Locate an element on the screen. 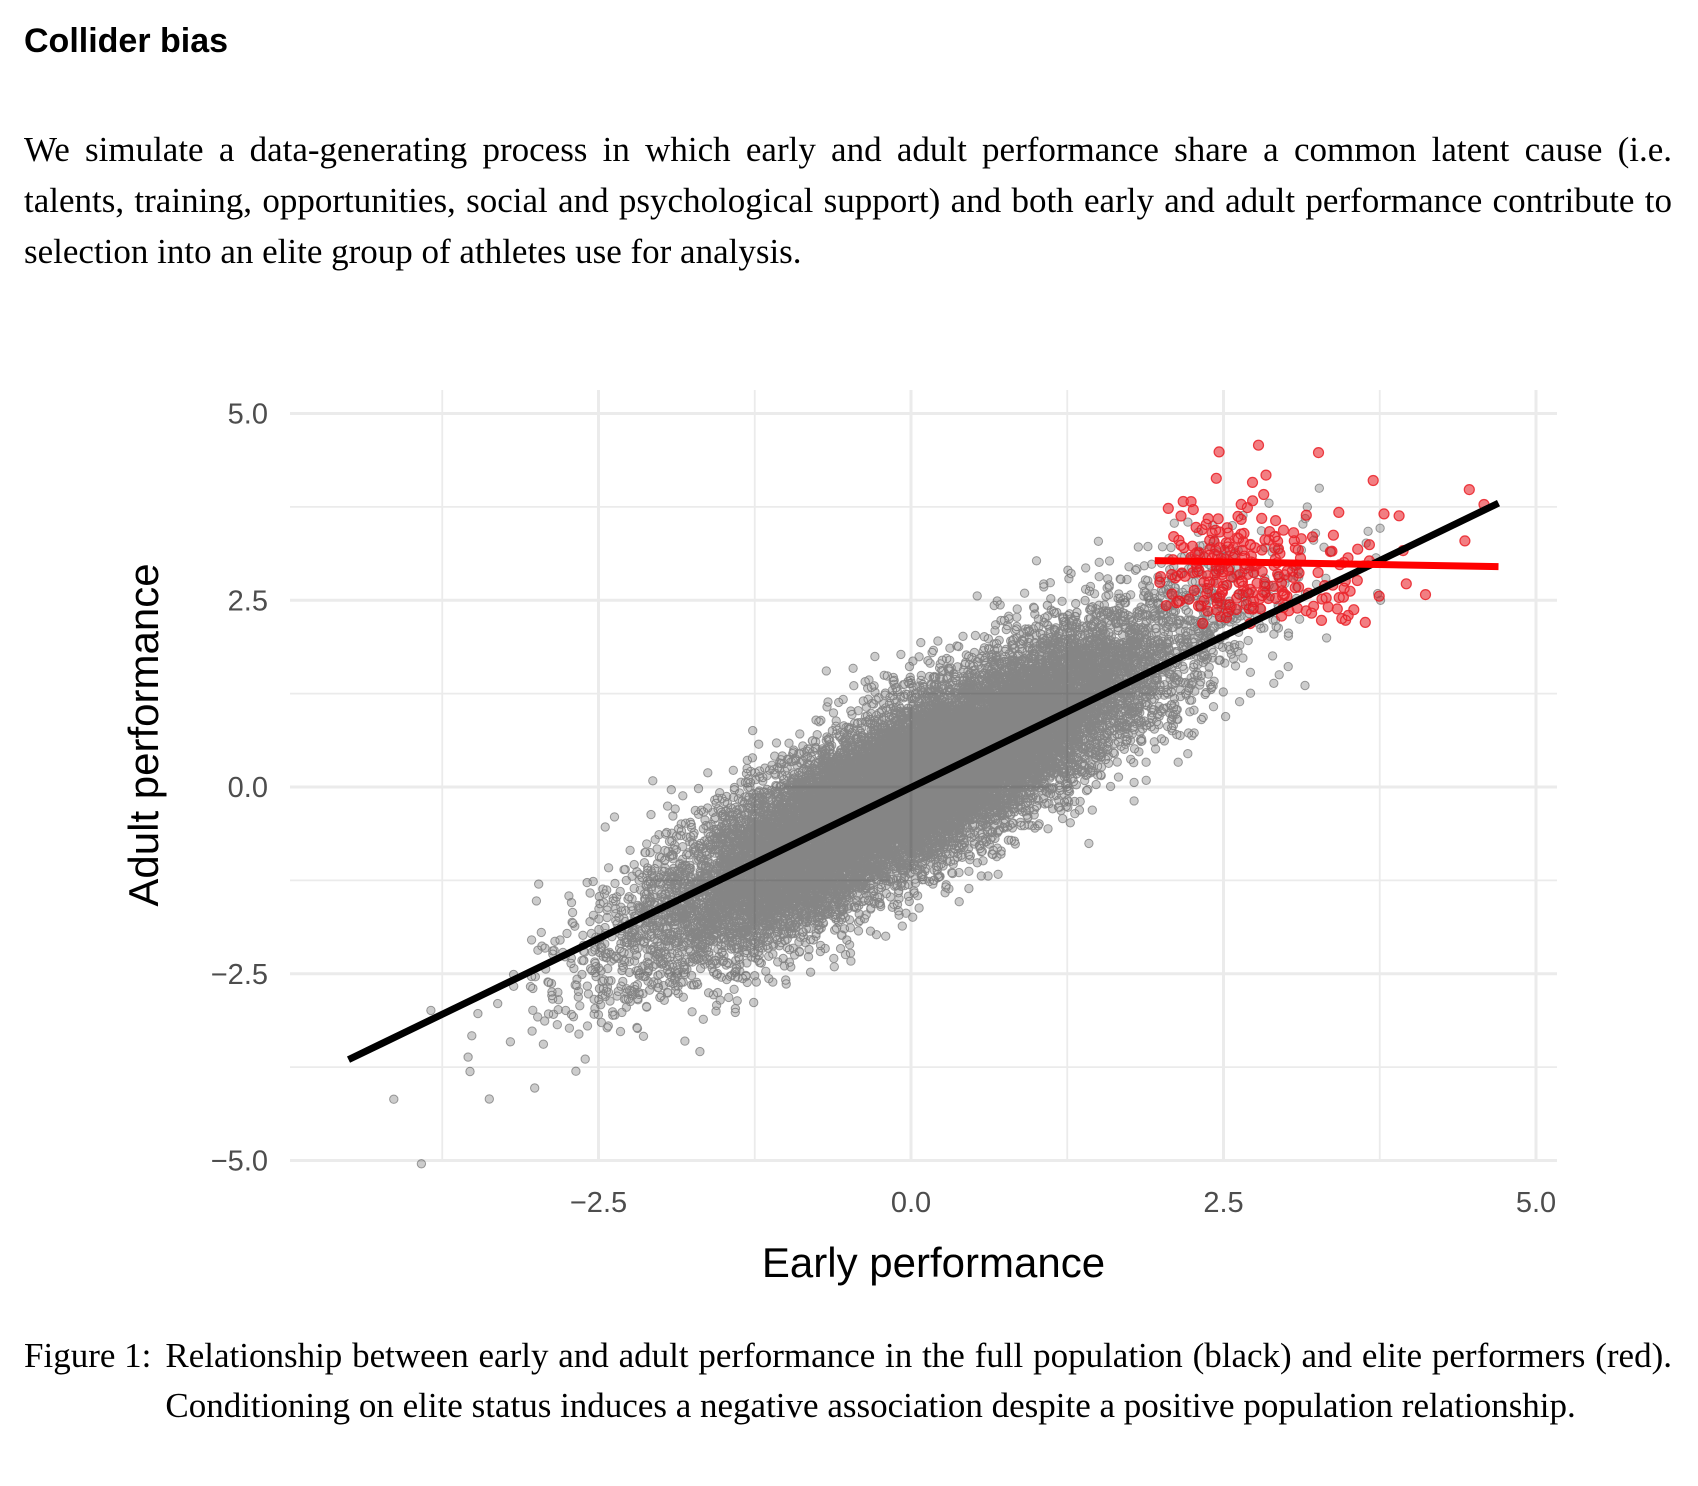 The width and height of the screenshot is (1698, 1486). x-tick-label: 0.0 is located at coordinates (911, 1203).